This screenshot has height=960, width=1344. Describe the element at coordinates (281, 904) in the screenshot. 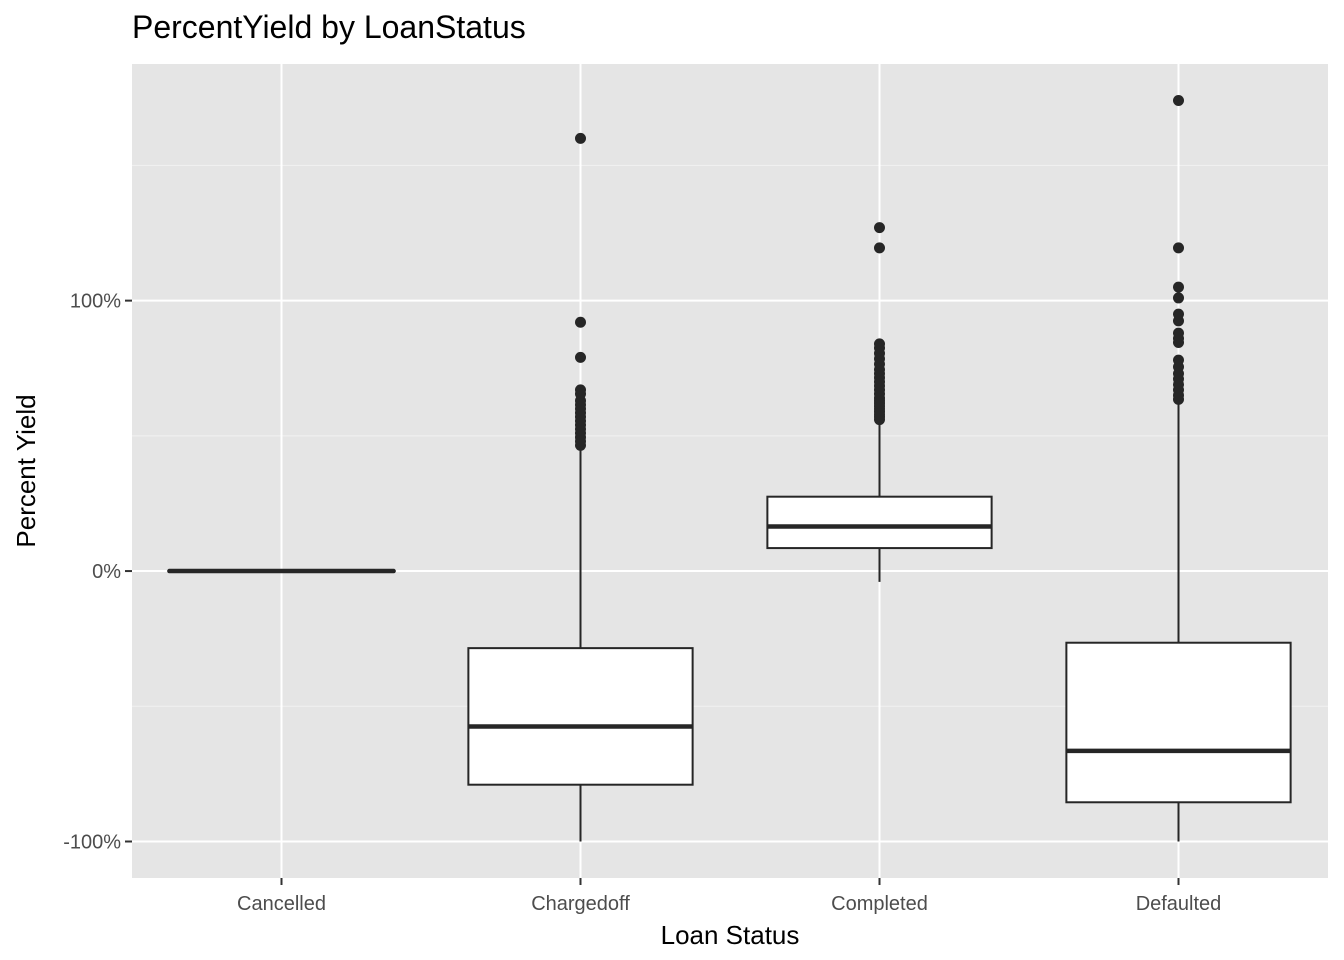

I see `x-tick-label: Cancelled` at that location.